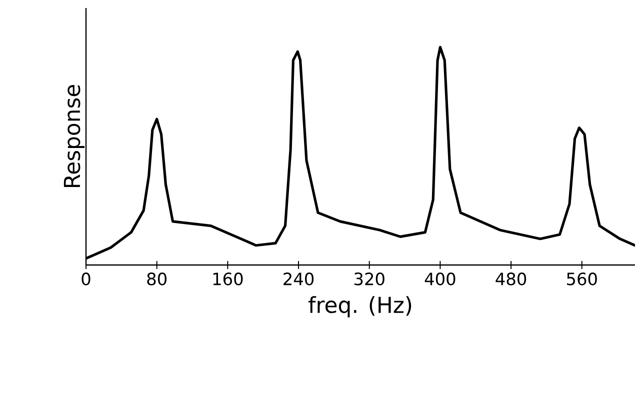 The width and height of the screenshot is (640, 406). I want to click on x-tick-label: 80, so click(156, 279).